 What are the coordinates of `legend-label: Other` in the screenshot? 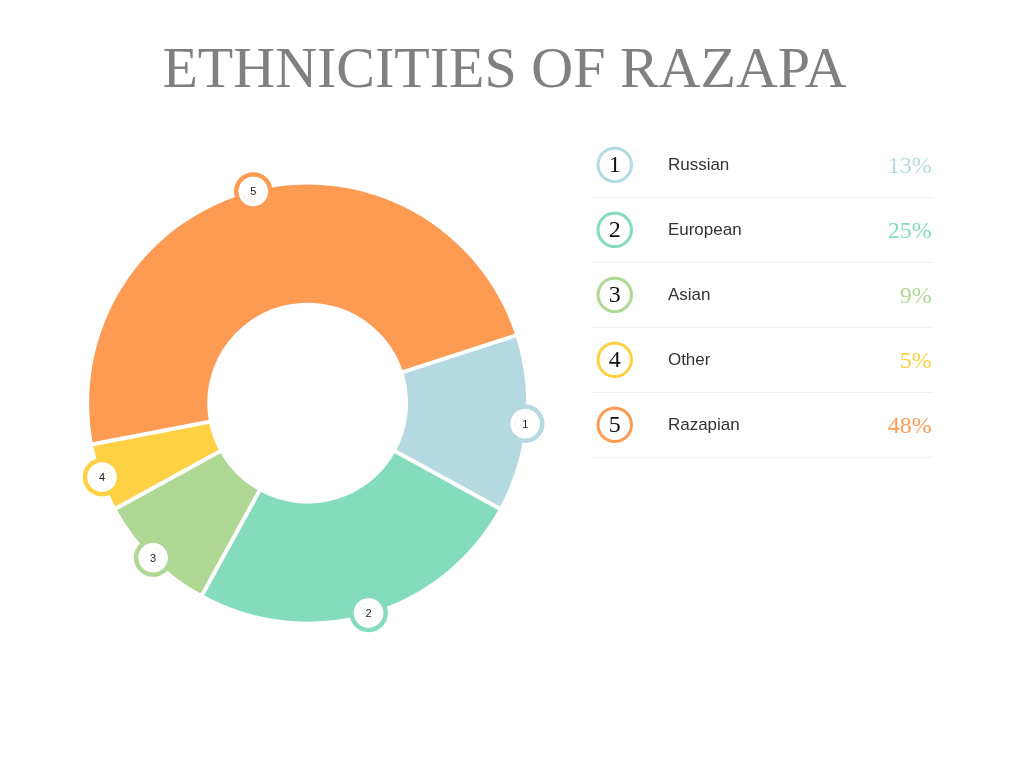 It's located at (689, 360).